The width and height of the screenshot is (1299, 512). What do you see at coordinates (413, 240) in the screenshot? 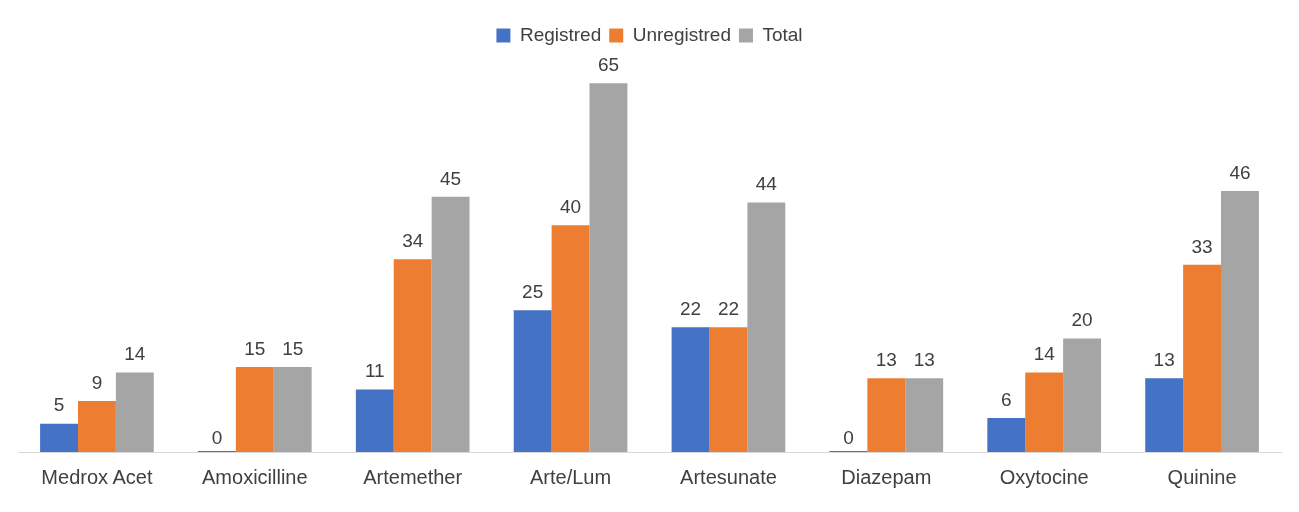
I see `data-label: 34` at bounding box center [413, 240].